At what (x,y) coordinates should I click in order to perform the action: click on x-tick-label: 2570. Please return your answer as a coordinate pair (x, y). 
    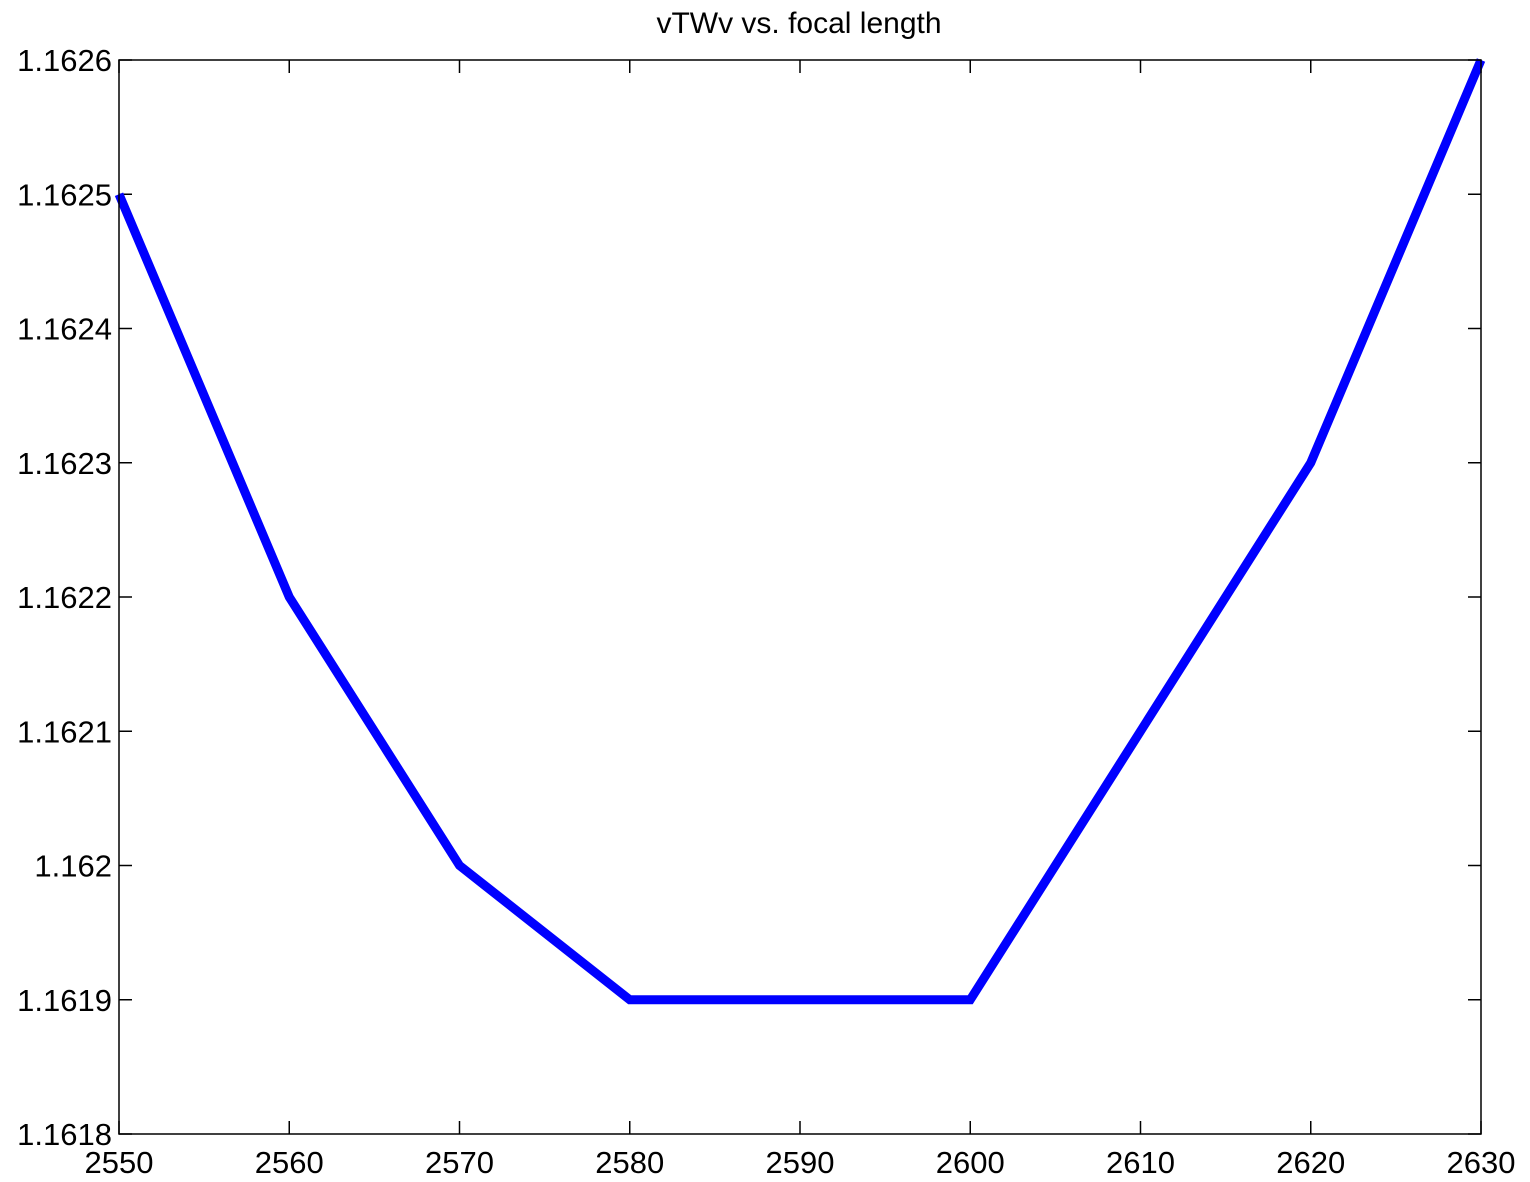
    Looking at the image, I should click on (459, 1162).